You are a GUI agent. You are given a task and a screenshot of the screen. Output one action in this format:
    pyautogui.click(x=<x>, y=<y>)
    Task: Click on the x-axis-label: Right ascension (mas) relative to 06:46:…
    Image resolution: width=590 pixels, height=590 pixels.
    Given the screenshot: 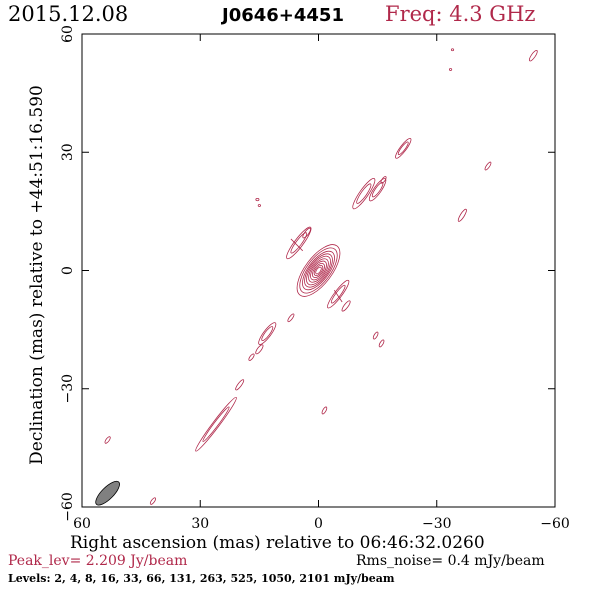 What is the action you would take?
    pyautogui.click(x=277, y=543)
    